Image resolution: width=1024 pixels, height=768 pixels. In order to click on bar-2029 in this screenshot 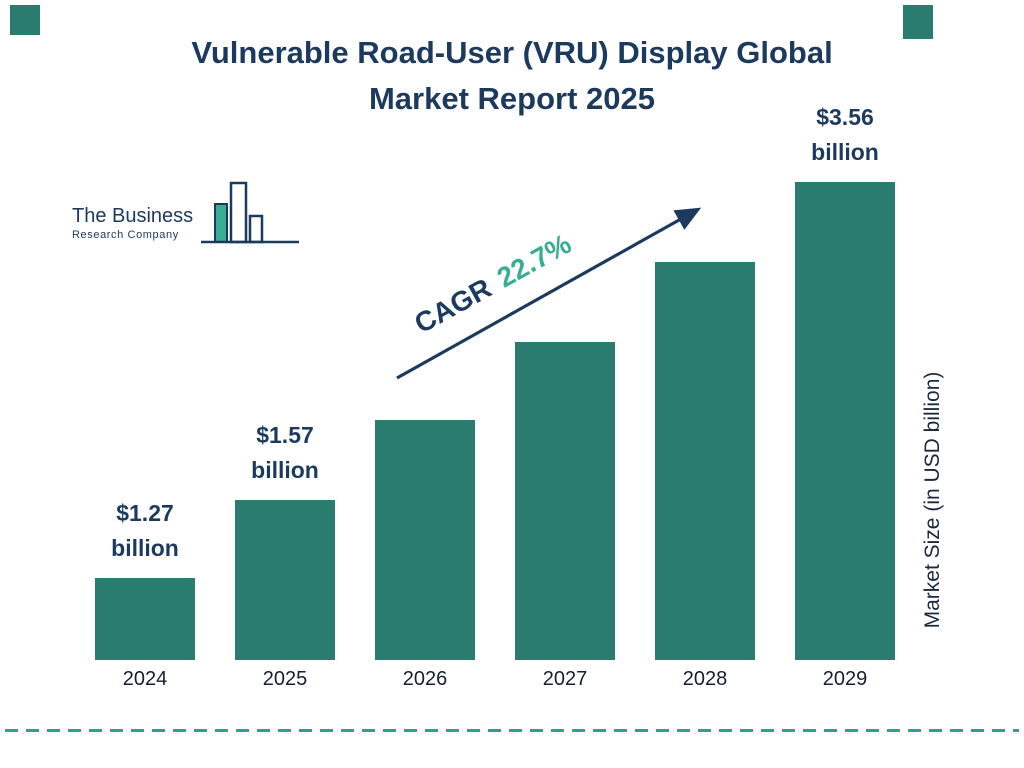, I will do `click(845, 421)`.